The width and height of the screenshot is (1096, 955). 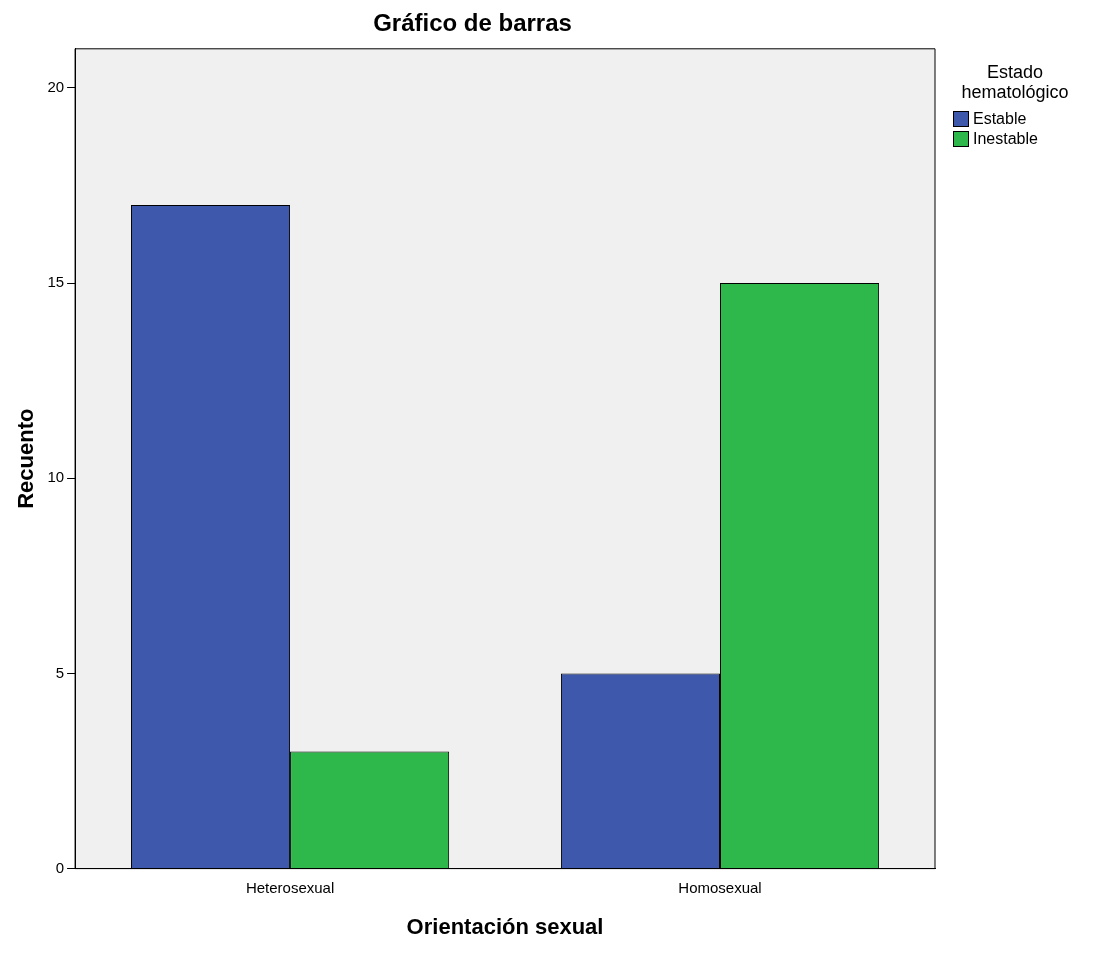 I want to click on x-tick-label: Homosexual, so click(x=720, y=887).